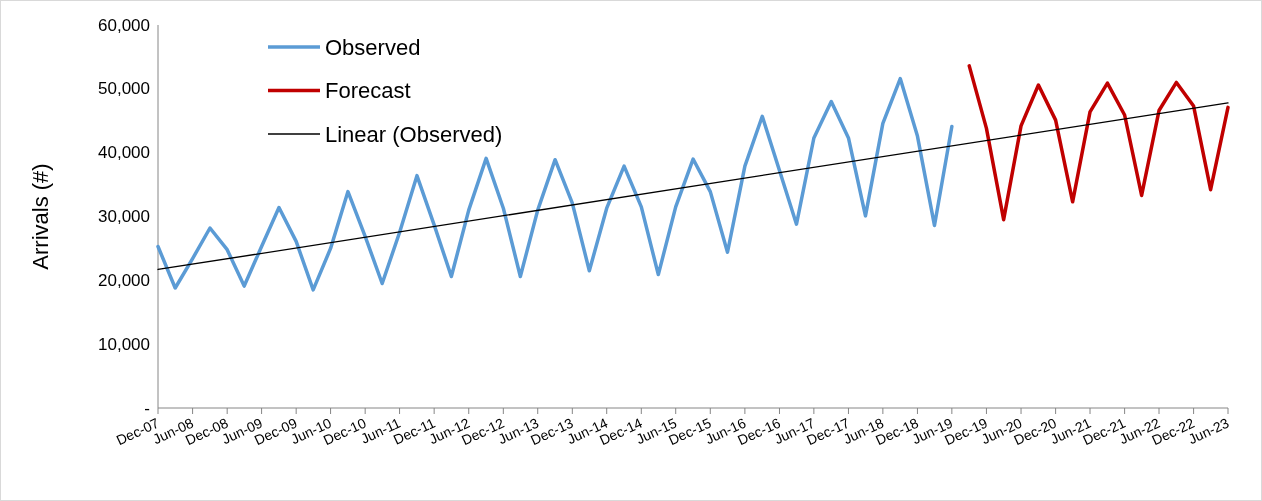 The width and height of the screenshot is (1262, 501). What do you see at coordinates (414, 134) in the screenshot?
I see `legend-label: Linear (Observed)` at bounding box center [414, 134].